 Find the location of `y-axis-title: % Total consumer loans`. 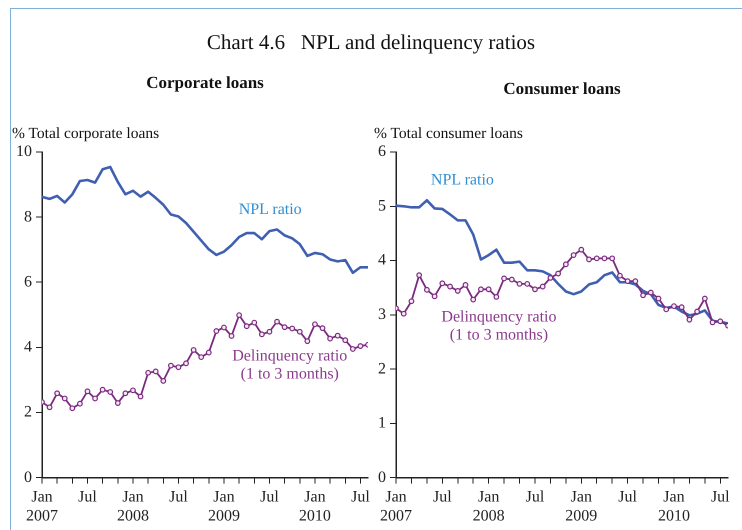

y-axis-title: % Total consumer loans is located at coordinates (448, 133).